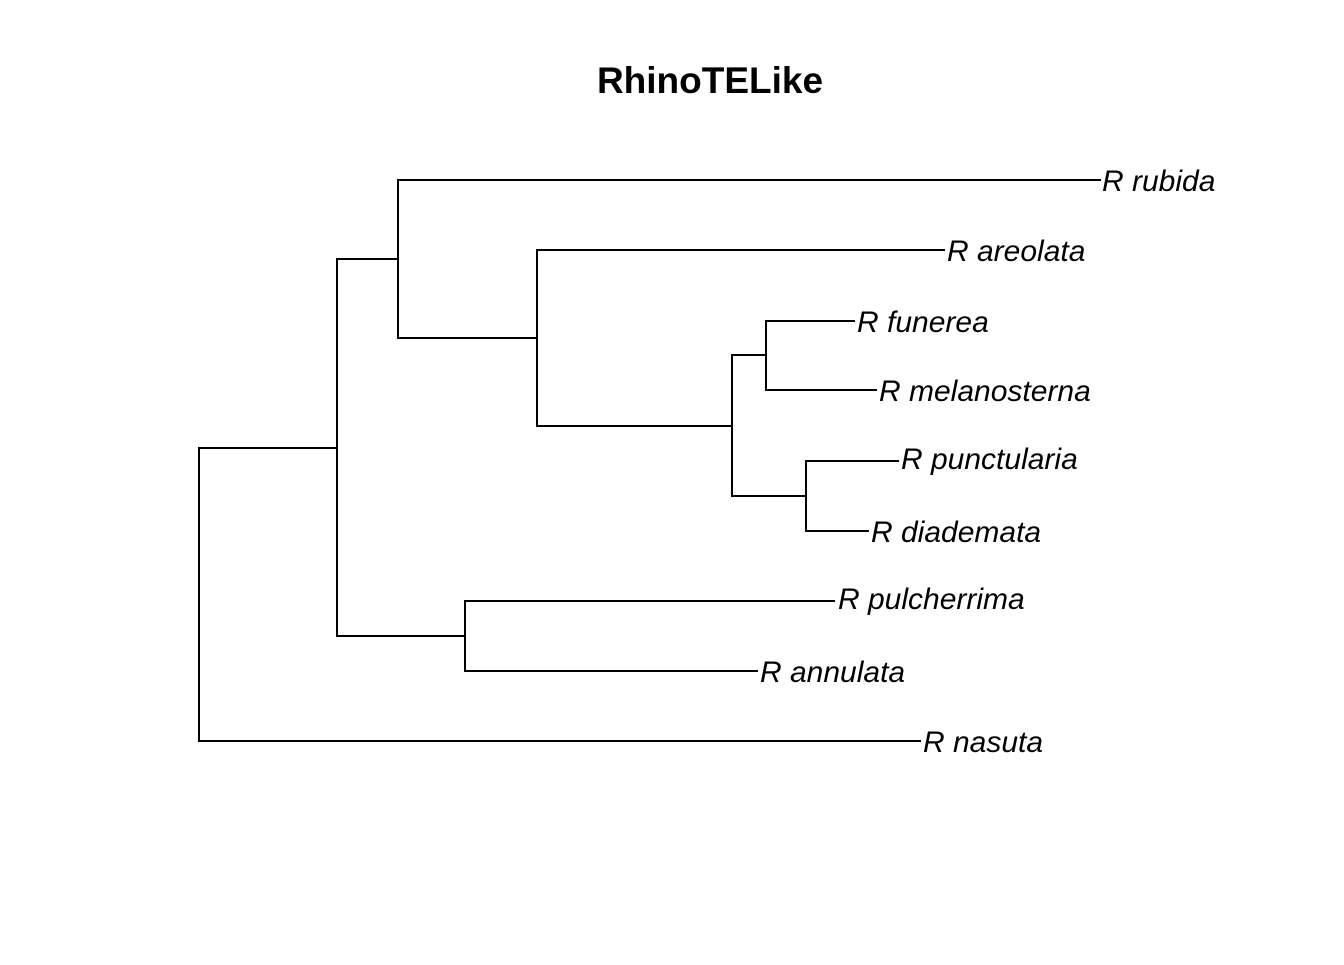 This screenshot has height=965, width=1344. Describe the element at coordinates (931, 599) in the screenshot. I see `tip-label-pulcherrima: R pulcherrima` at that location.